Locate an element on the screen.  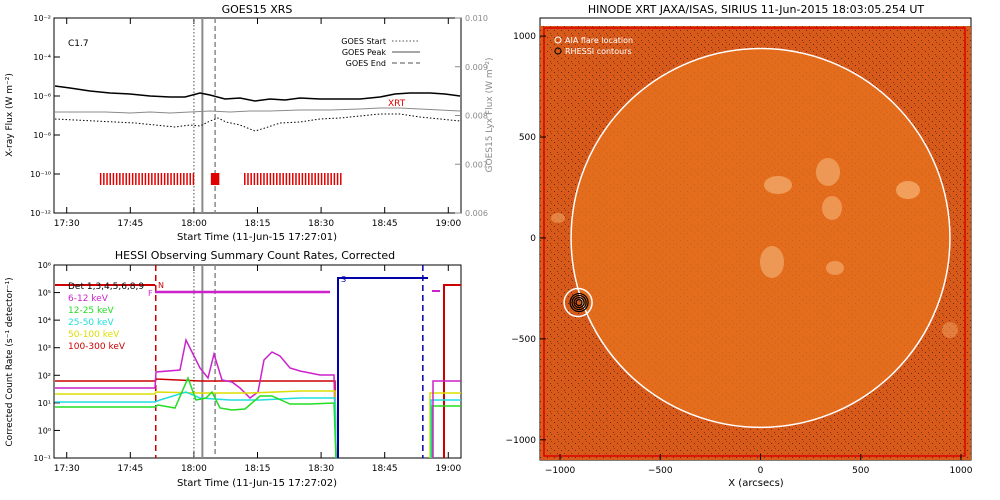
hessi-y-tick-label-3: 10² is located at coordinates (44, 375).